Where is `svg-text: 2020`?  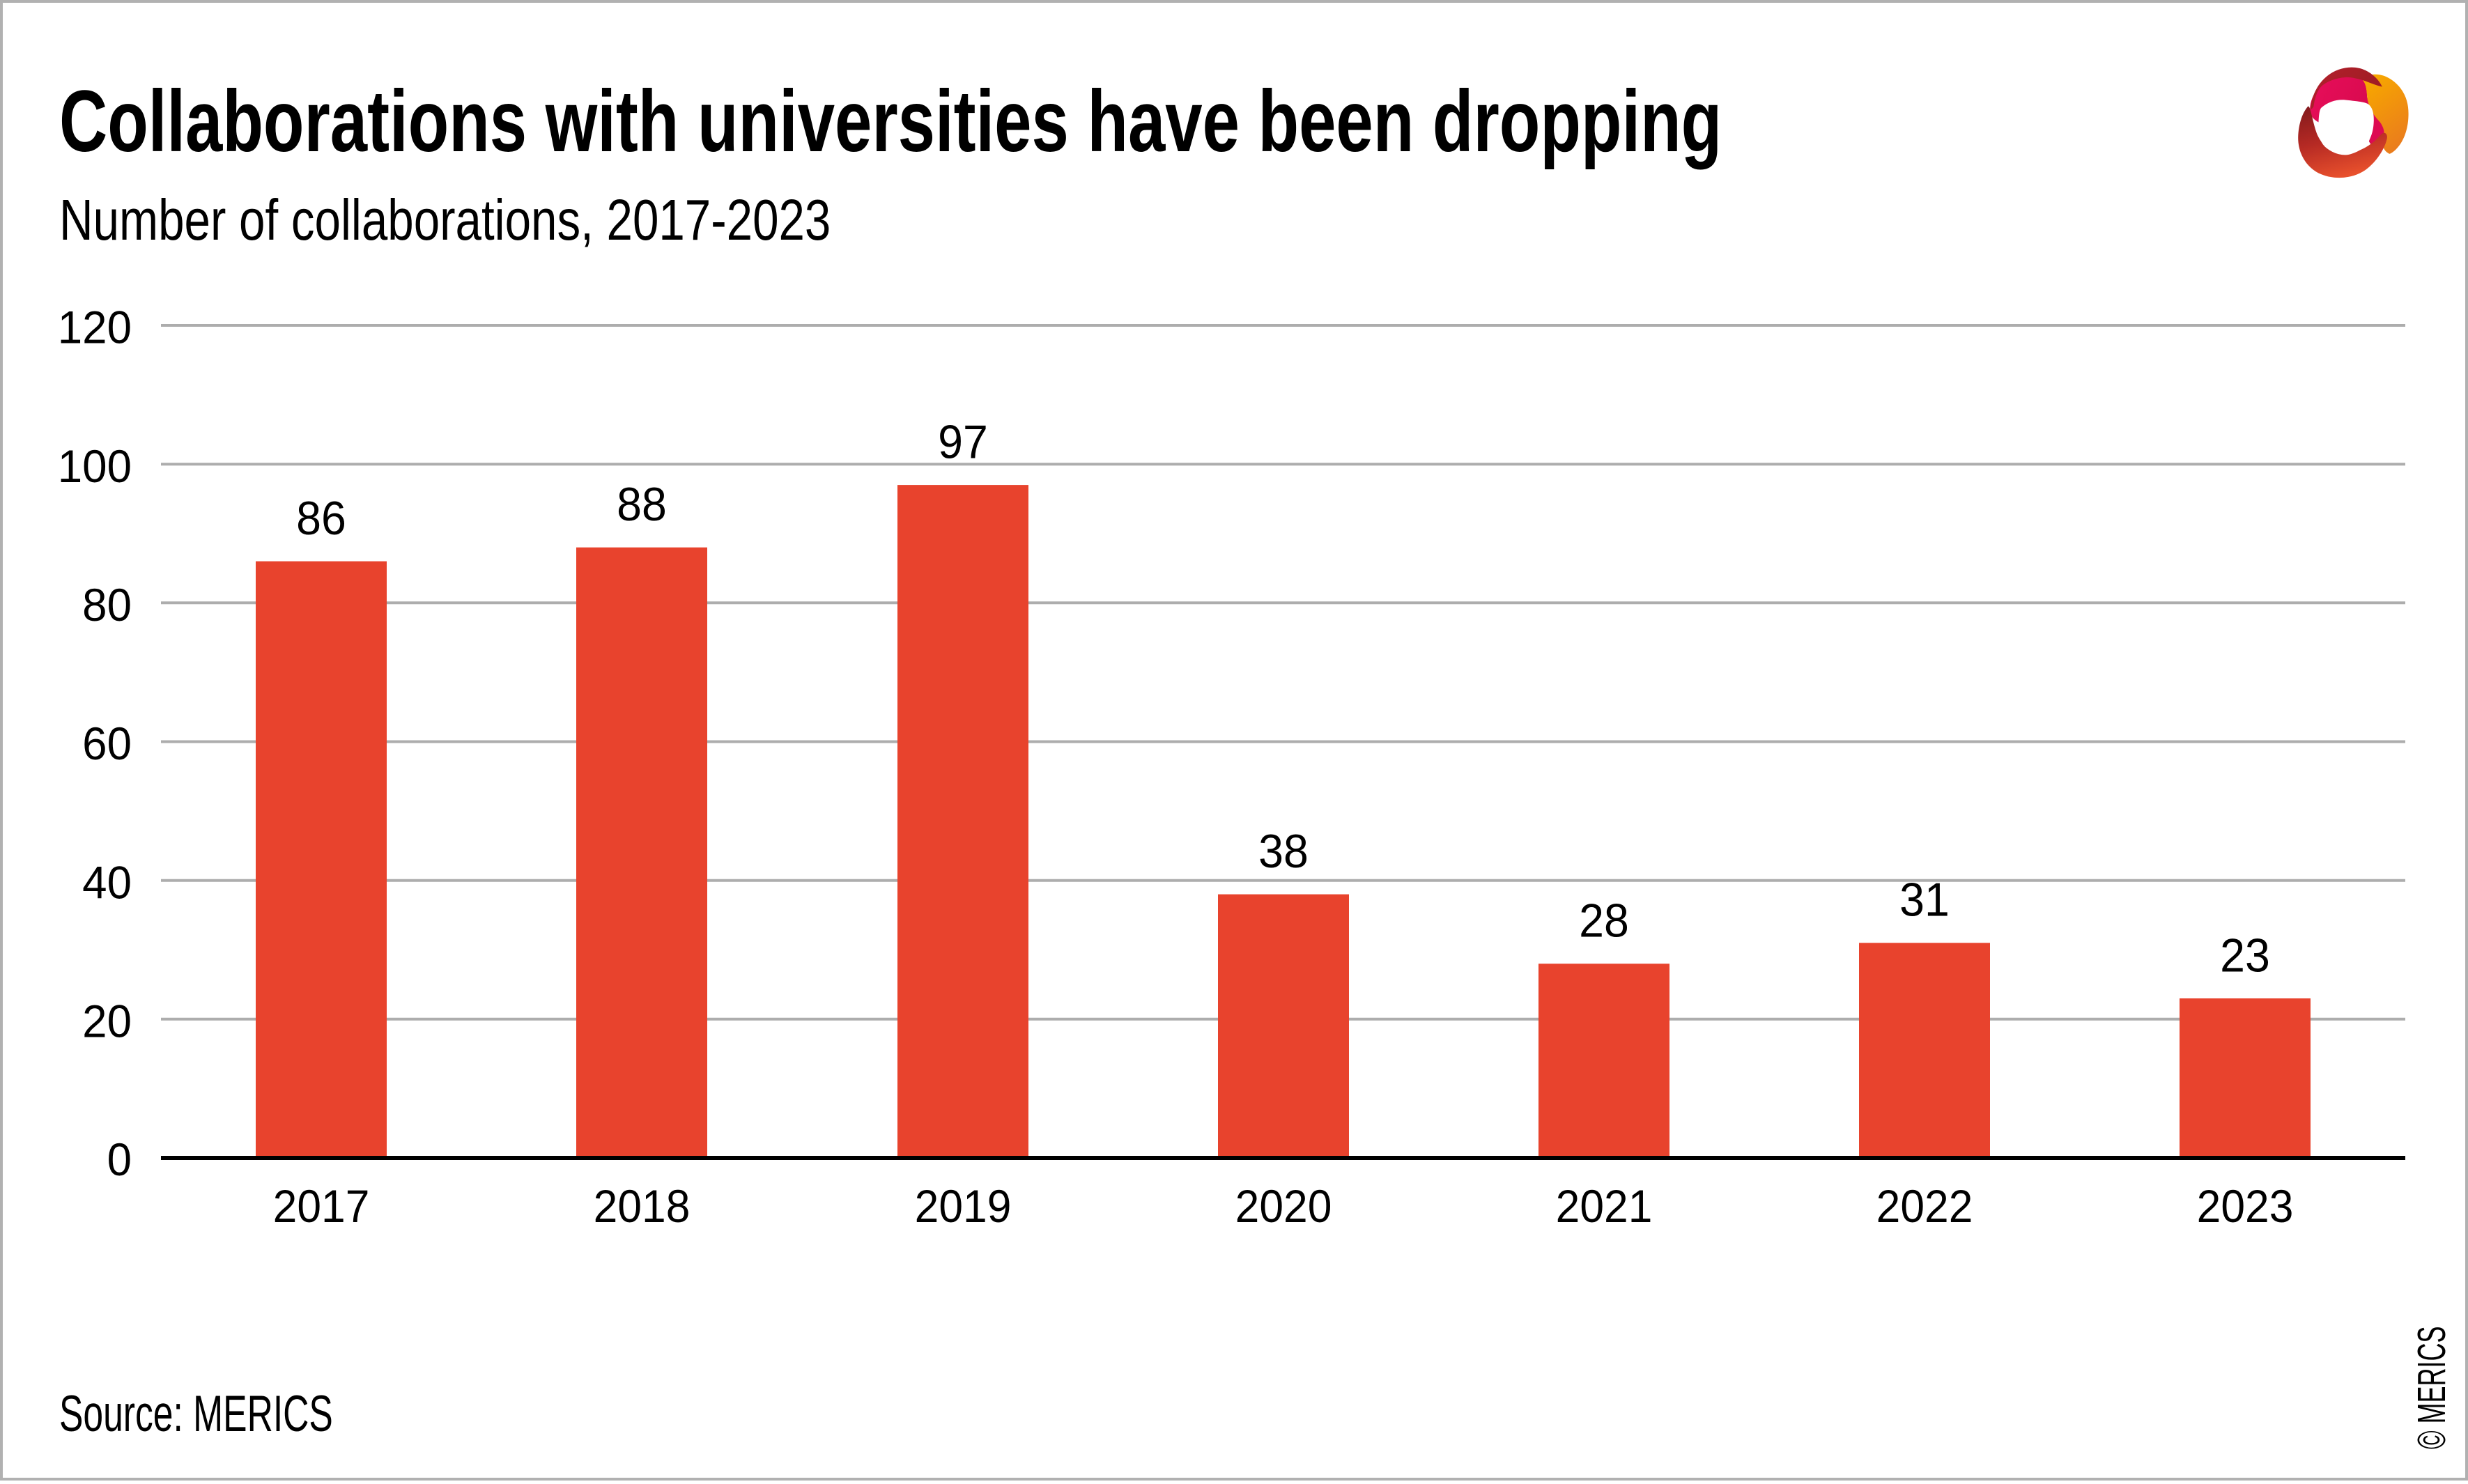 svg-text: 2020 is located at coordinates (1283, 1206).